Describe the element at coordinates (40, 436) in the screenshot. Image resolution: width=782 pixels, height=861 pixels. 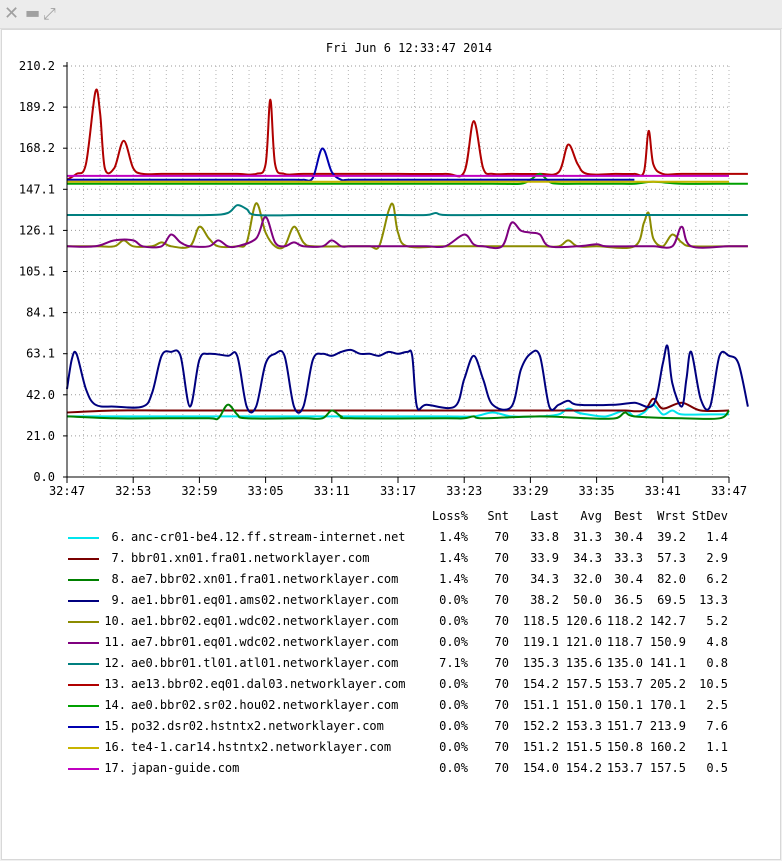
I see `y-tick-label: 21.0` at that location.